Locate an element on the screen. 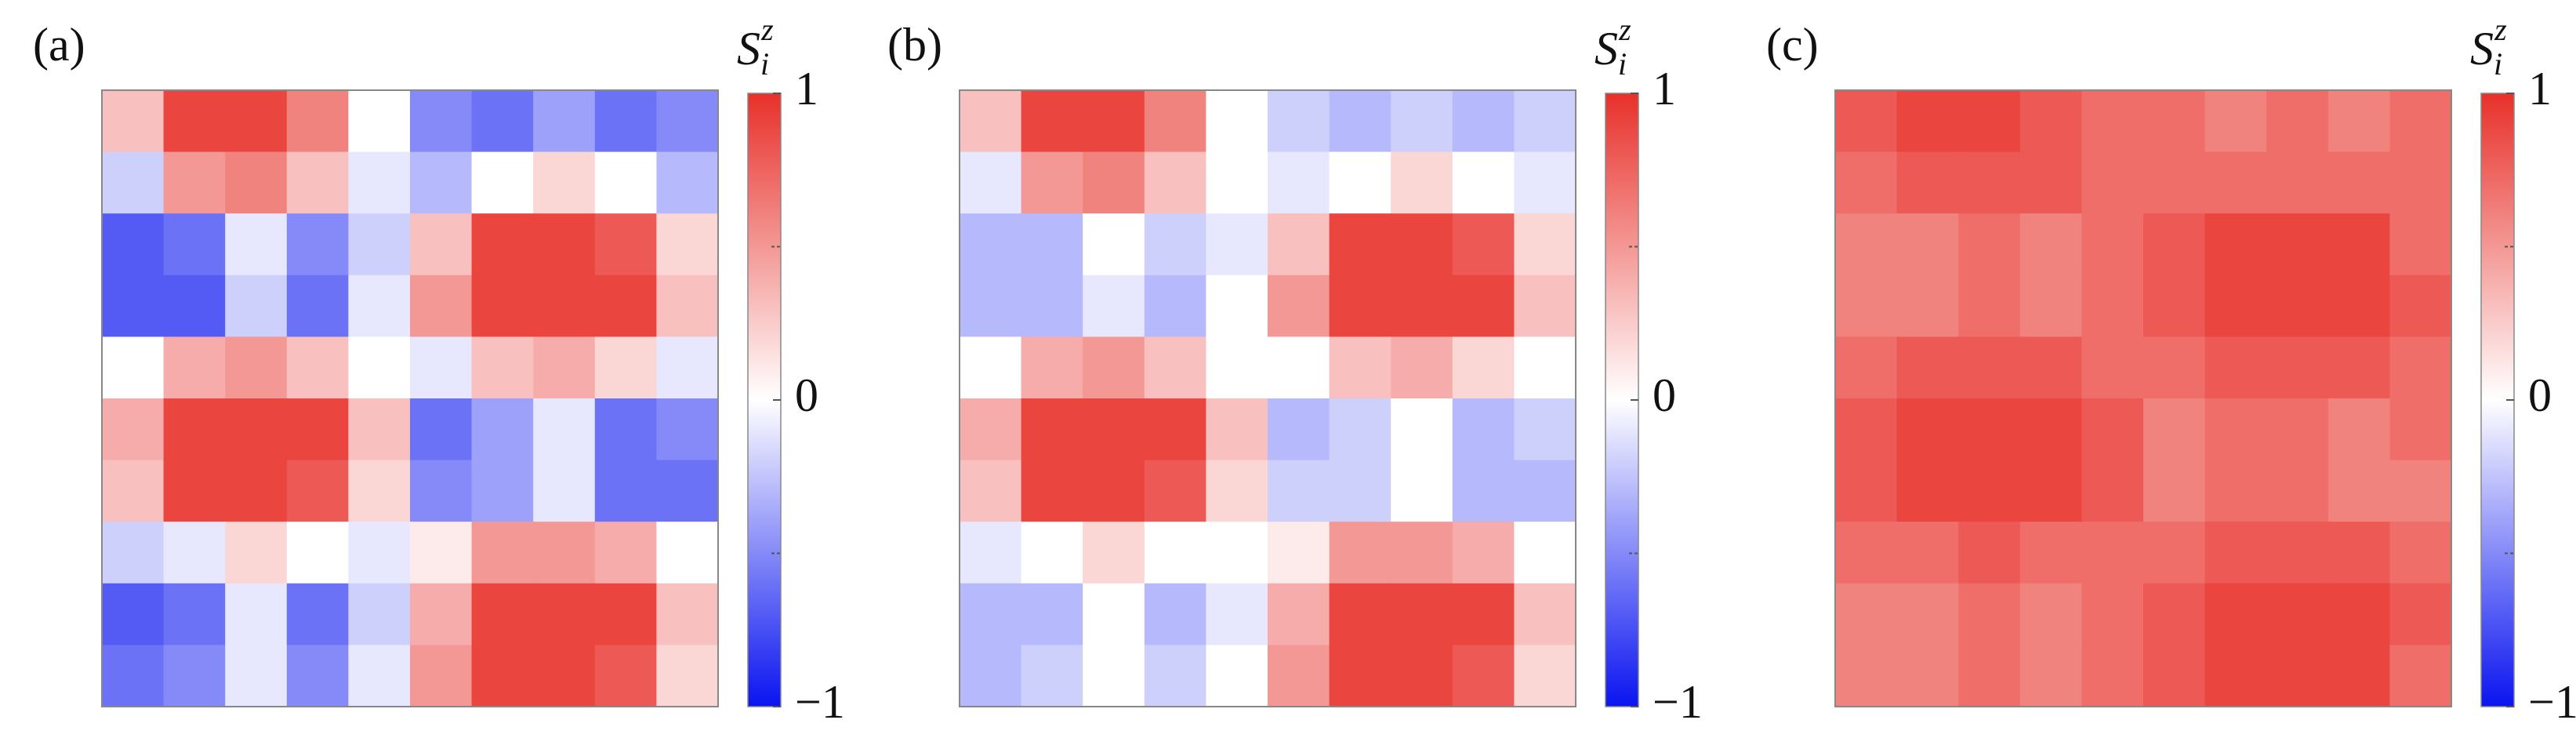  colorbar-label: Siz is located at coordinates (756, 47).